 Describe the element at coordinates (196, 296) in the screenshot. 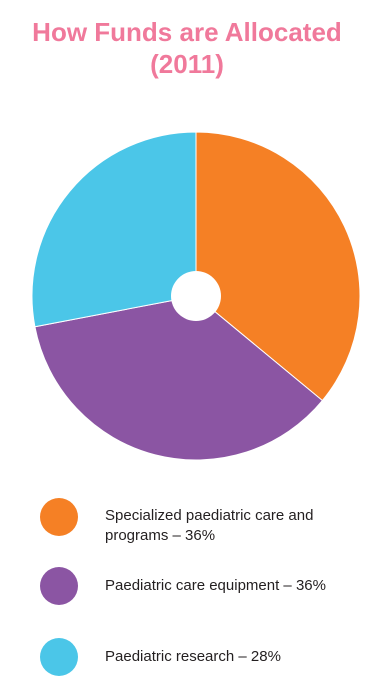

I see `donut-hole` at that location.